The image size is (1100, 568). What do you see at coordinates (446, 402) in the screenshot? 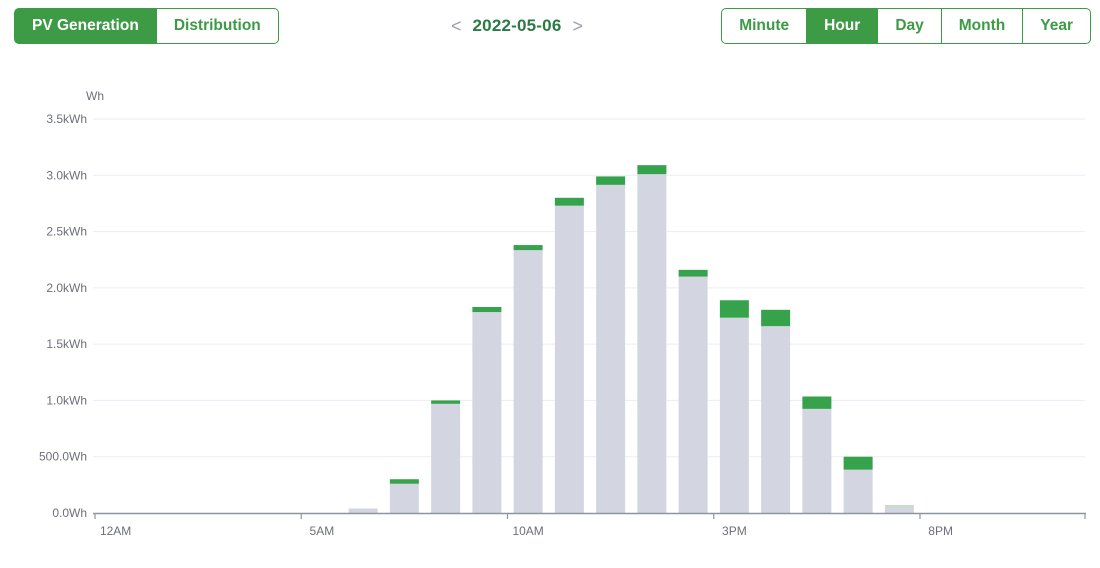
I see `bar-8am-generation-cap` at bounding box center [446, 402].